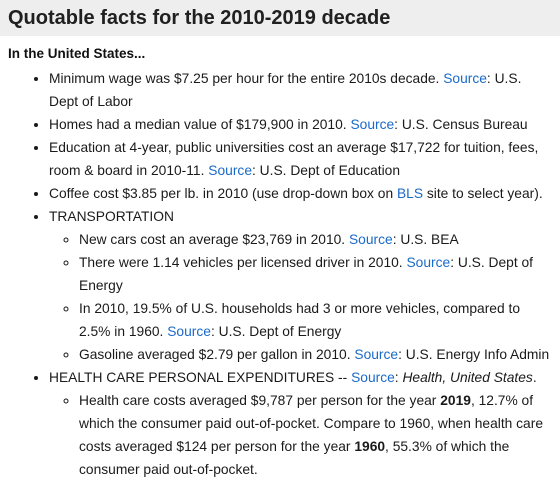 Image resolution: width=560 pixels, height=500 pixels. What do you see at coordinates (111, 216) in the screenshot?
I see `transportation-heading: TRANSPORTATION` at bounding box center [111, 216].